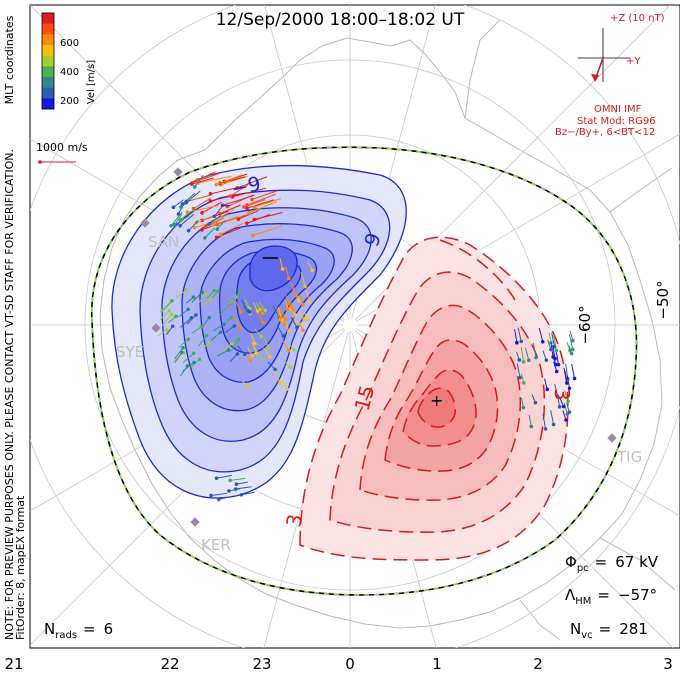  Describe the element at coordinates (586, 635) in the screenshot. I see `nvc-sub: vc` at that location.